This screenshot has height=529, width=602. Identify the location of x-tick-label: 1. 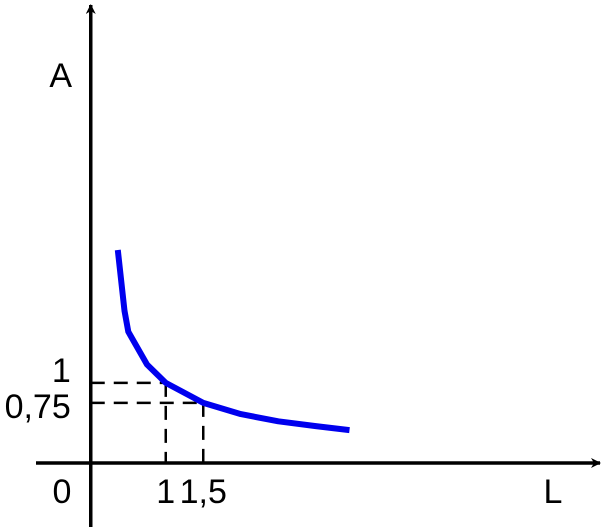
(165, 492).